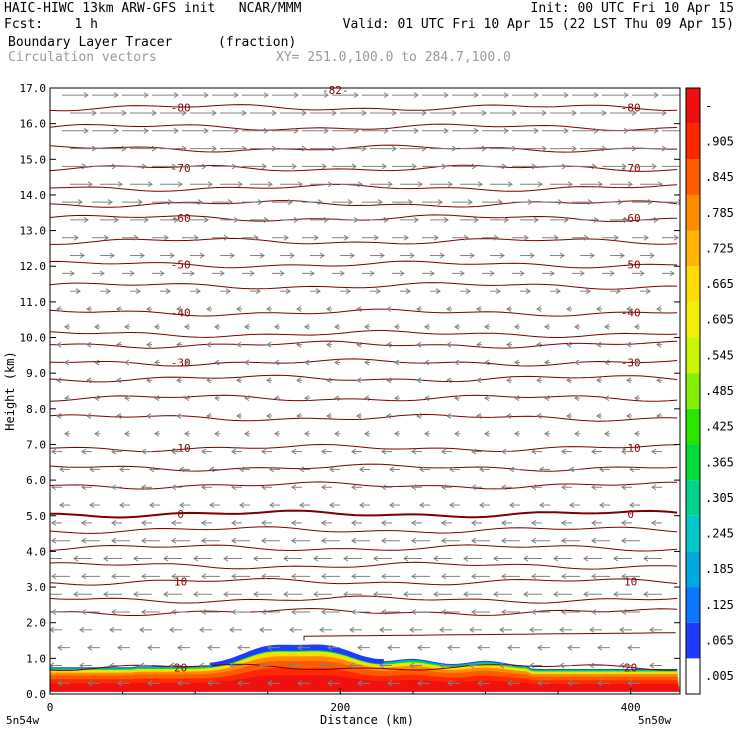 The height and width of the screenshot is (740, 740). I want to click on header-model-title: HAIC-HIWC 13km ARW-GFS init NCAR/MMM, so click(153, 8).